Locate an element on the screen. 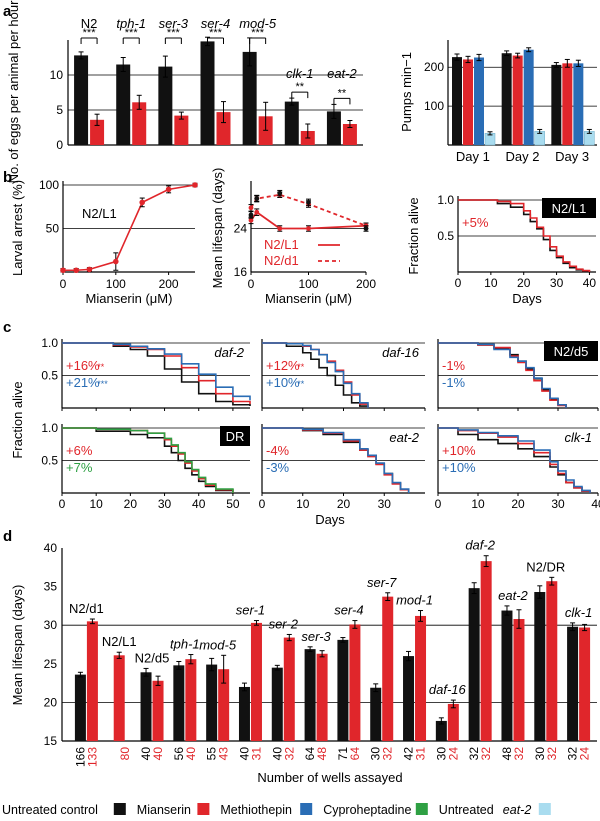  x-axis-label: Days is located at coordinates (527, 298).